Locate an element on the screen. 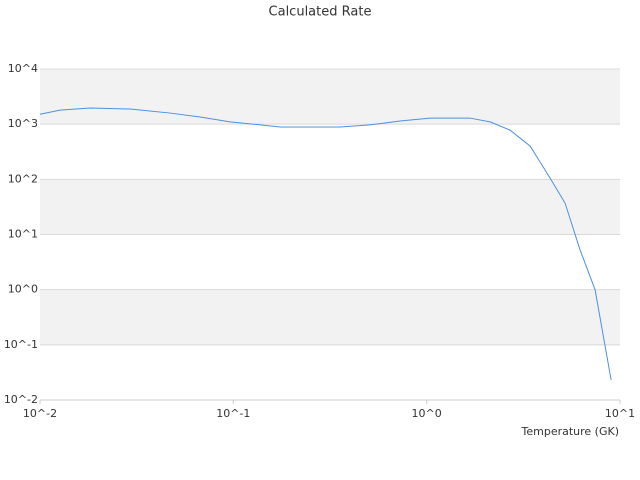 The width and height of the screenshot is (640, 480). x-tick-label: 10^-2 is located at coordinates (40, 413).